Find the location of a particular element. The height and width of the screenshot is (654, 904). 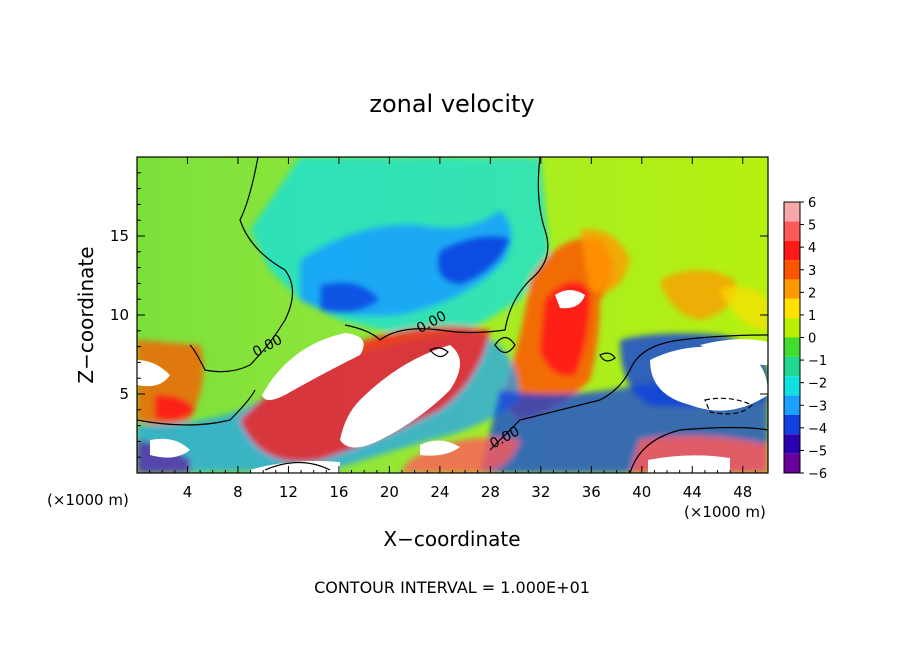

x-tick-label: 4 is located at coordinates (188, 492).